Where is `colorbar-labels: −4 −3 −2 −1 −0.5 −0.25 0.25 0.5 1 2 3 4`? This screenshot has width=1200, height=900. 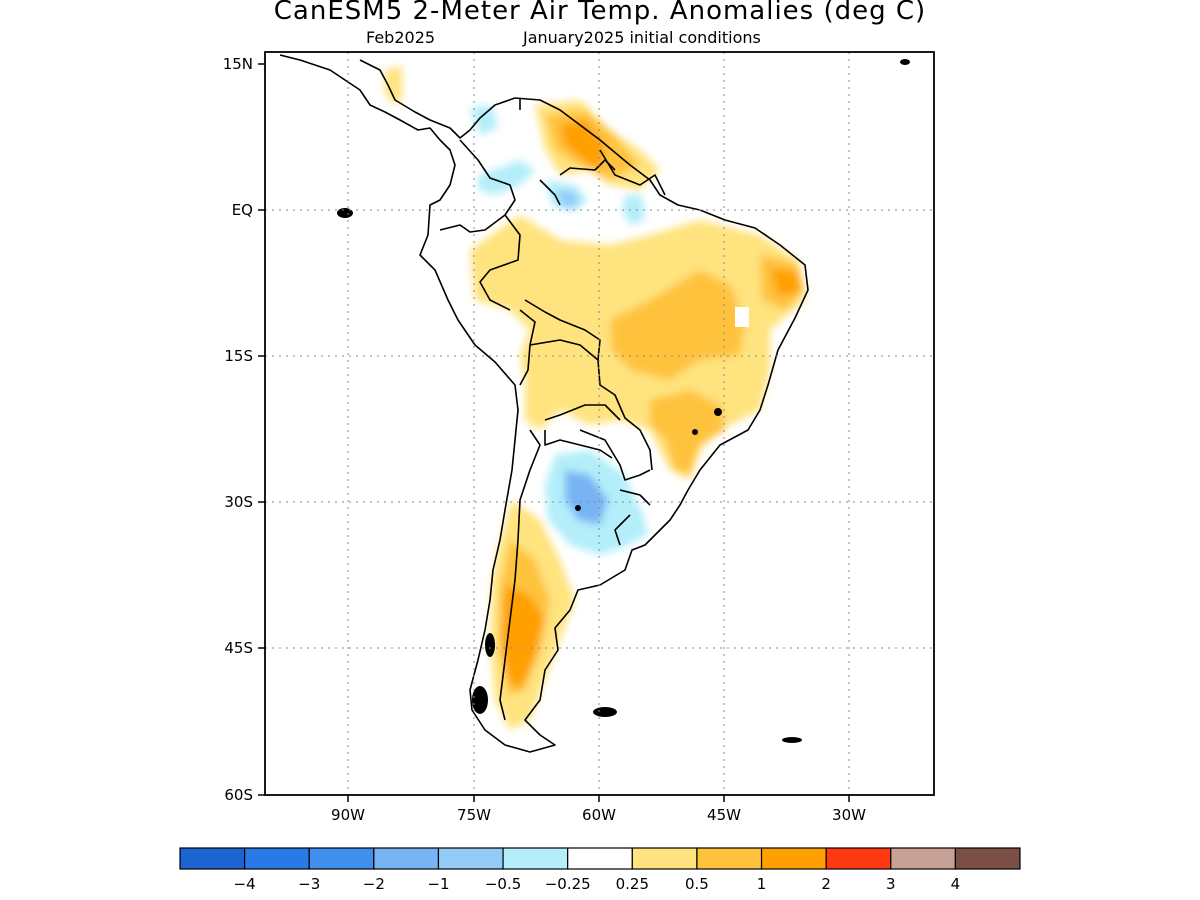
colorbar-labels: −4 −3 −2 −1 −0.5 −0.25 0.25 0.5 1 2 3 4 is located at coordinates (597, 884).